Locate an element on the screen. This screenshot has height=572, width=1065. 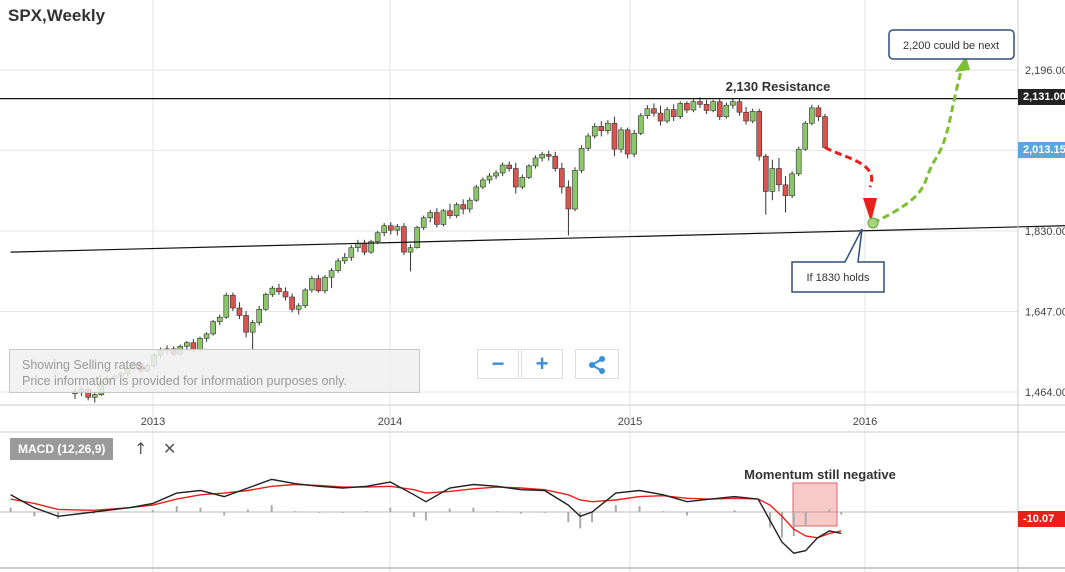
y-tick-label: 1,464.00 is located at coordinates (1045, 393).